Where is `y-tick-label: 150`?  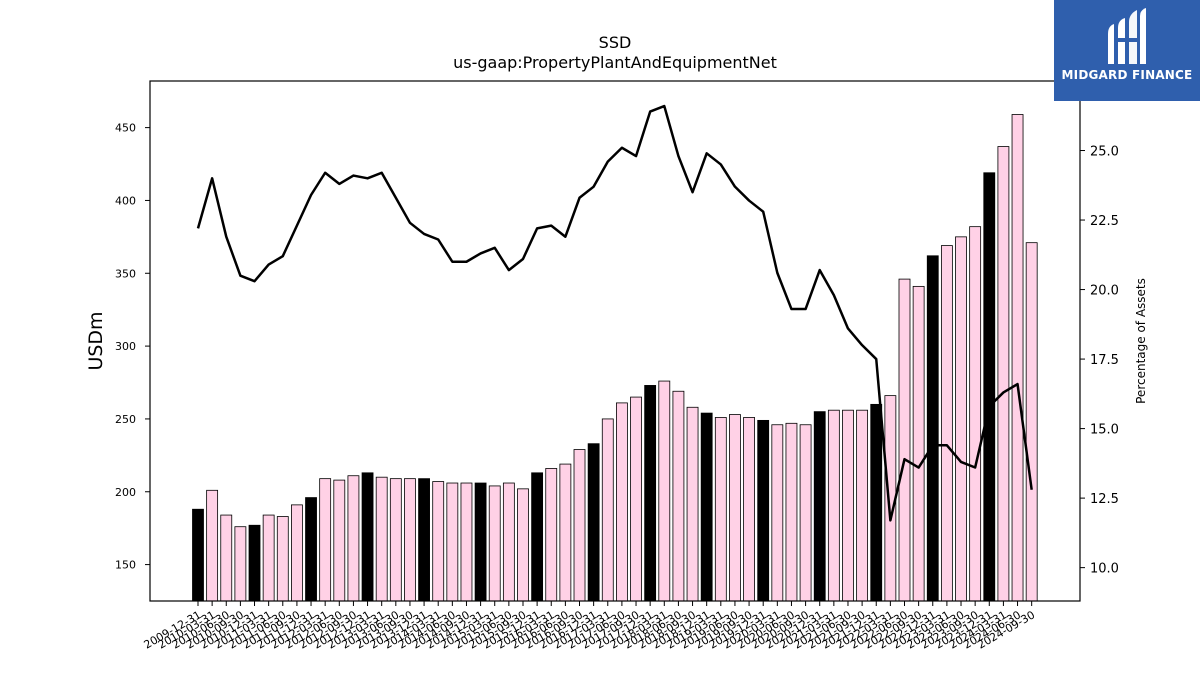
y-tick-label: 150 is located at coordinates (125, 565).